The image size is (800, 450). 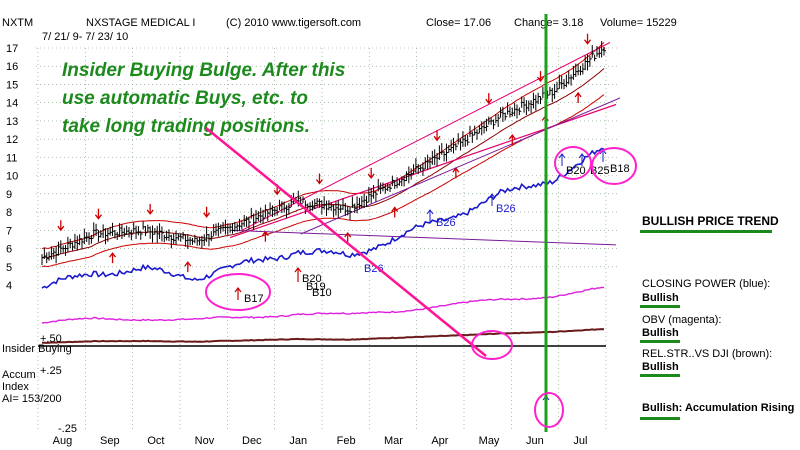 I want to click on index-label: Index, so click(x=15, y=387).